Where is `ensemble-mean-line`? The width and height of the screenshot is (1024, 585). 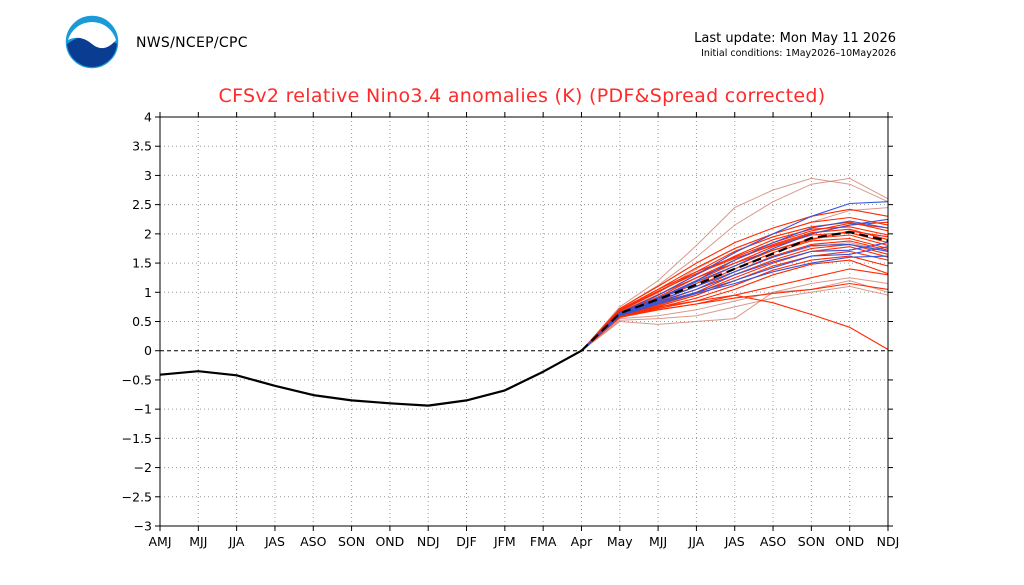
ensemble-mean-line is located at coordinates (734, 291).